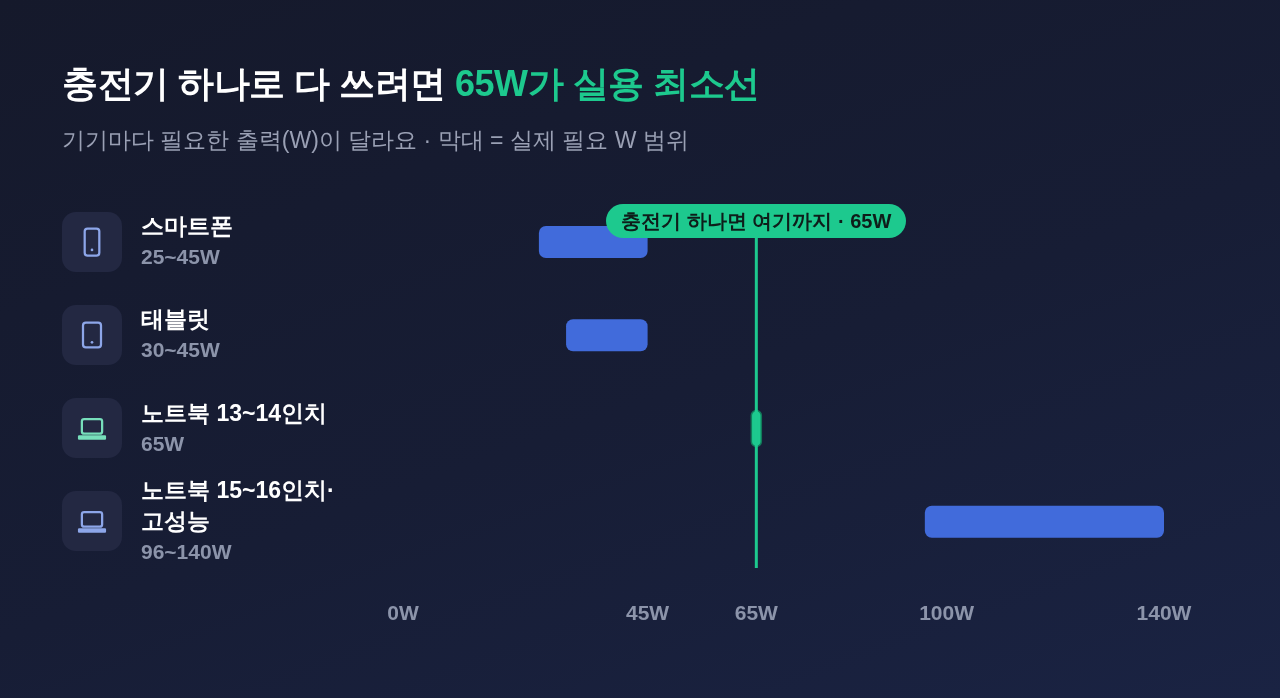 This screenshot has width=1280, height=698. I want to click on x-tick-label: 65W, so click(756, 612).